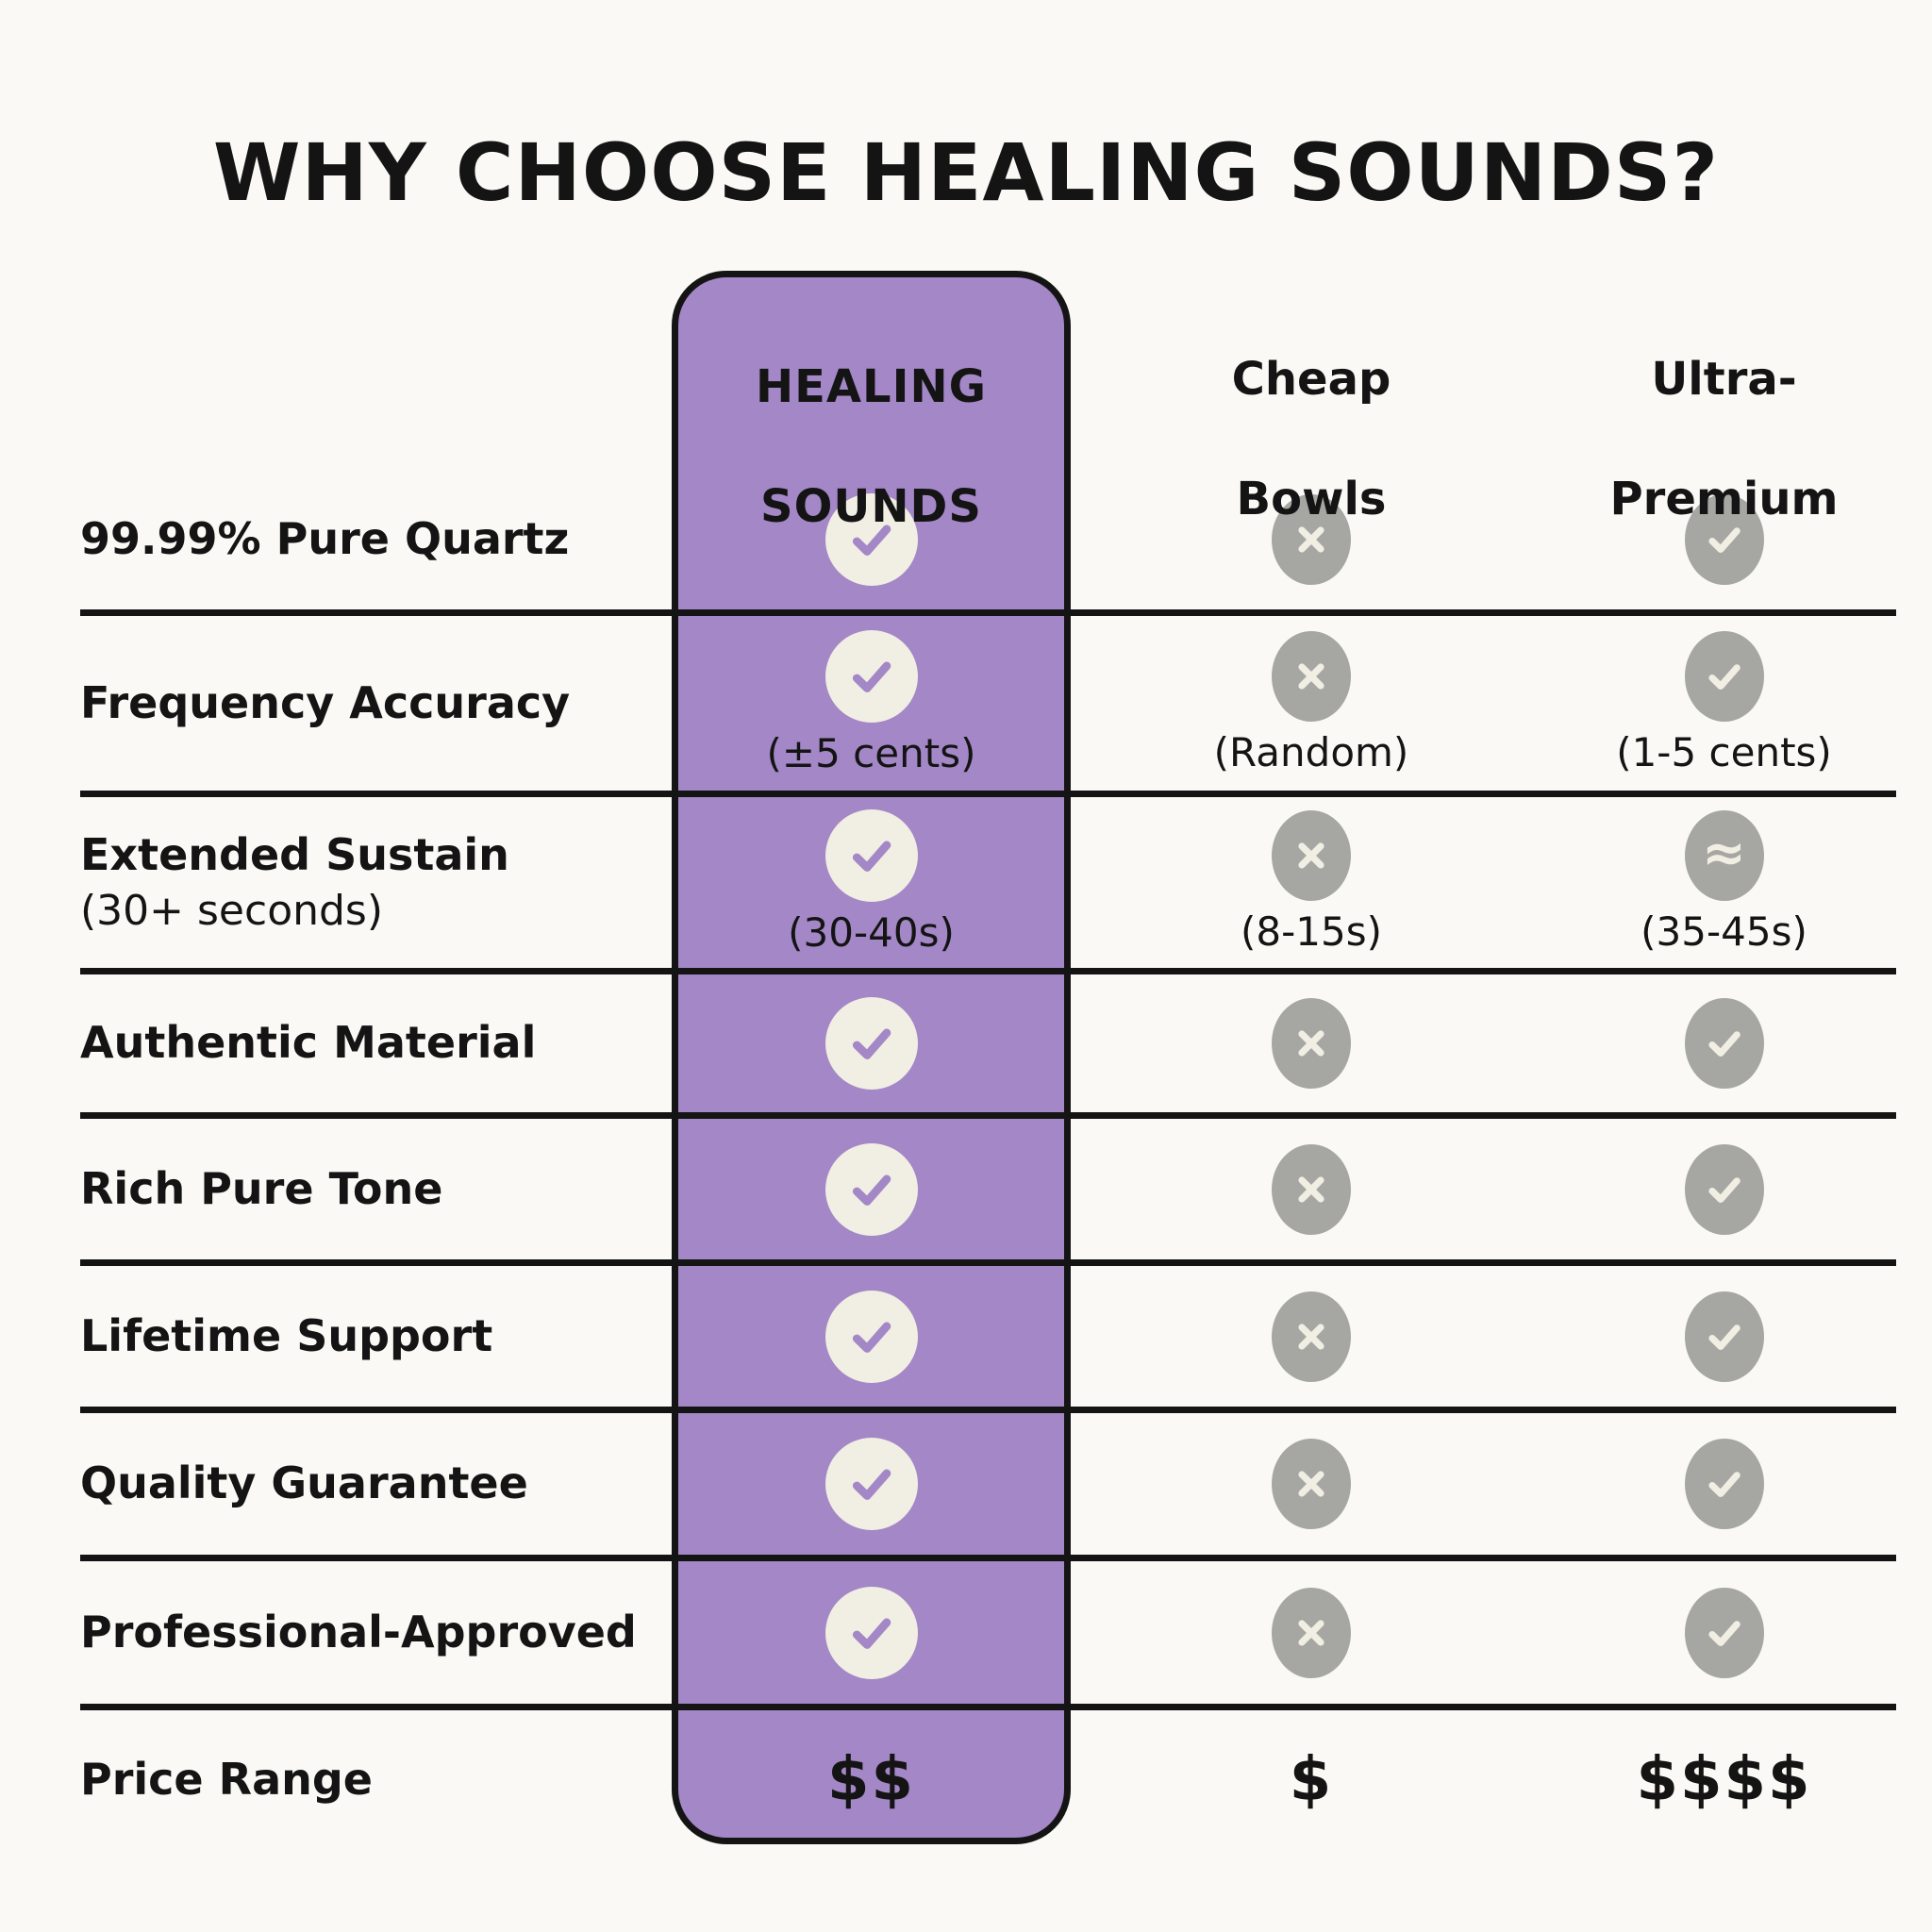 The image size is (1932, 1932). Describe the element at coordinates (1724, 410) in the screenshot. I see `column-header-ultra-premium: Ultra- Premium` at that location.